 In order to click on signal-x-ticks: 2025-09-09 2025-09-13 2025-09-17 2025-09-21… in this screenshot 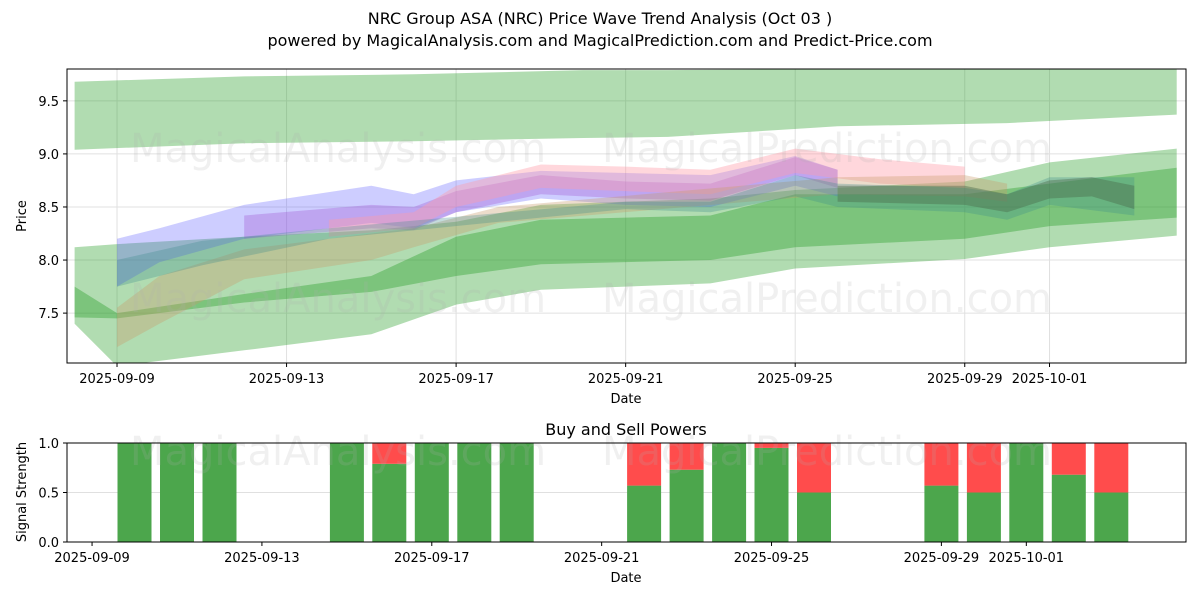, I will do `click(559, 554)`.